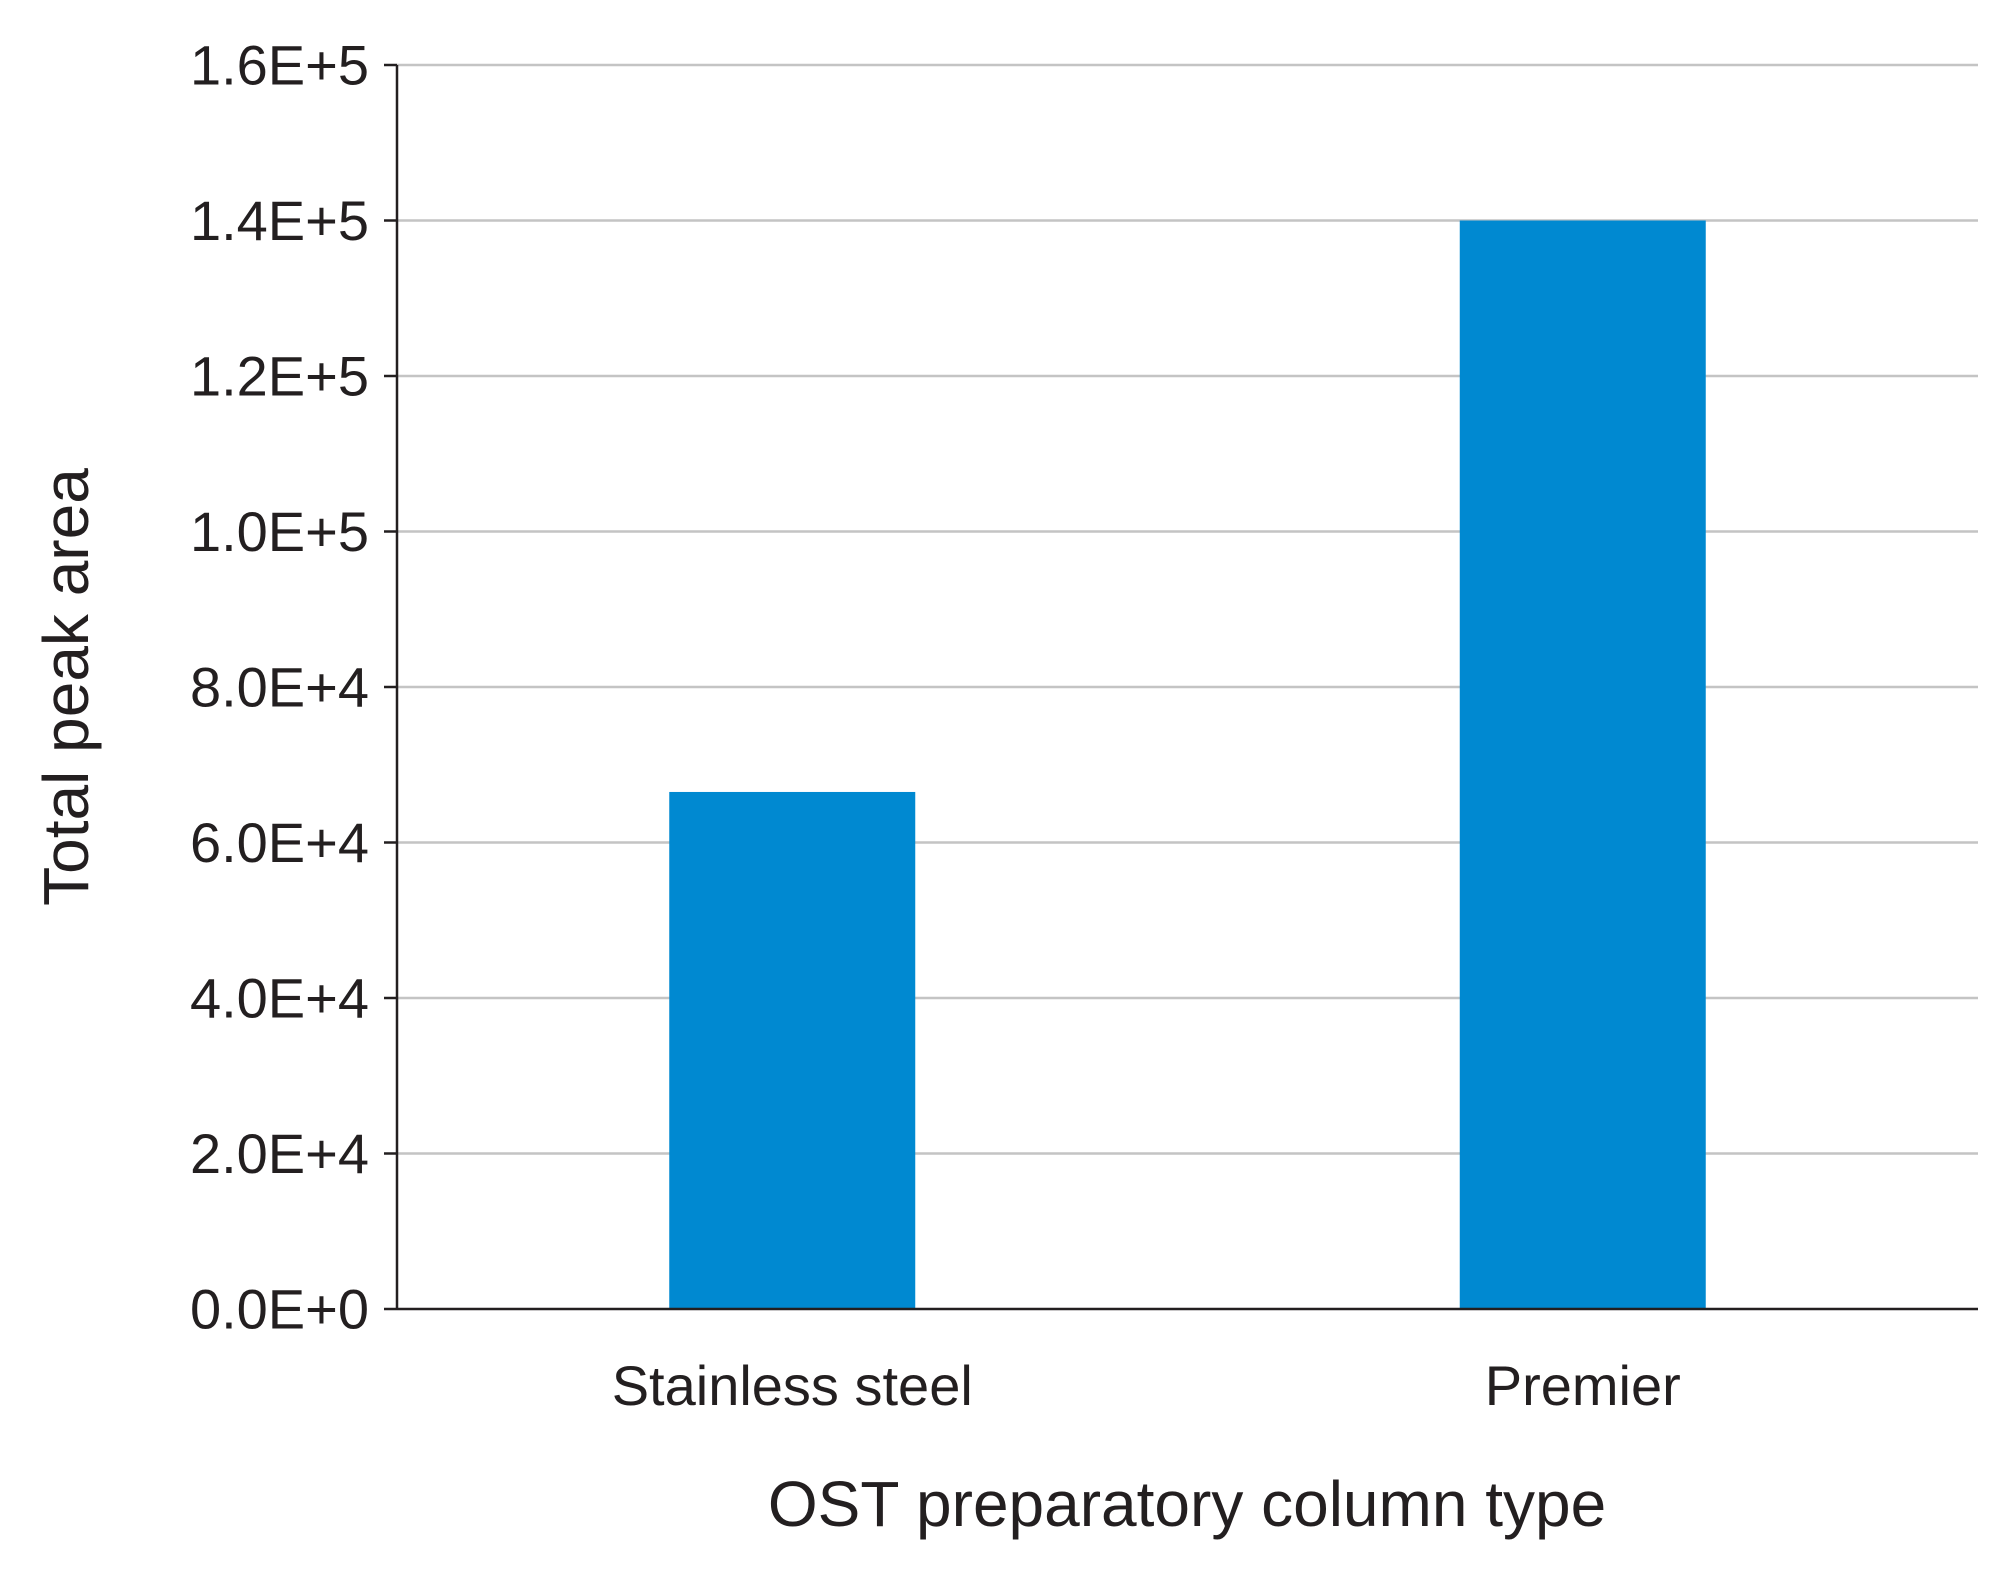  Describe the element at coordinates (279, 65) in the screenshot. I see `y-tick-label: 1.6E+5` at that location.